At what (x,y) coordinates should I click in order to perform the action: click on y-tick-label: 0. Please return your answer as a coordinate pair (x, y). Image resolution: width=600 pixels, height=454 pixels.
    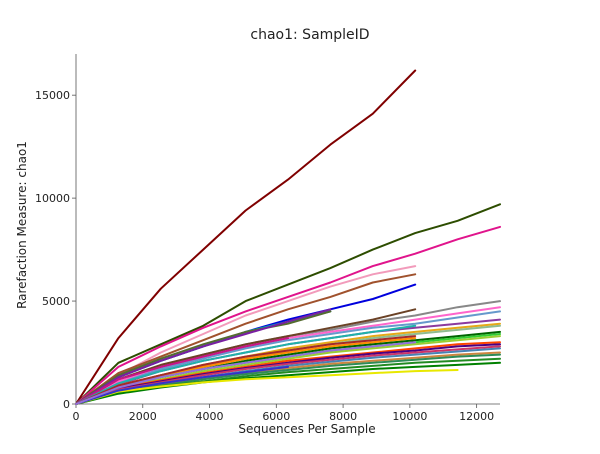
    Looking at the image, I should click on (66, 404).